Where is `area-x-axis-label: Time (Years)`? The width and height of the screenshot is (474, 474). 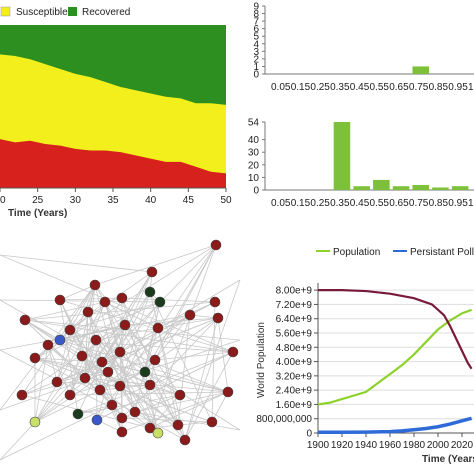 area-x-axis-label: Time (Years) is located at coordinates (37, 213).